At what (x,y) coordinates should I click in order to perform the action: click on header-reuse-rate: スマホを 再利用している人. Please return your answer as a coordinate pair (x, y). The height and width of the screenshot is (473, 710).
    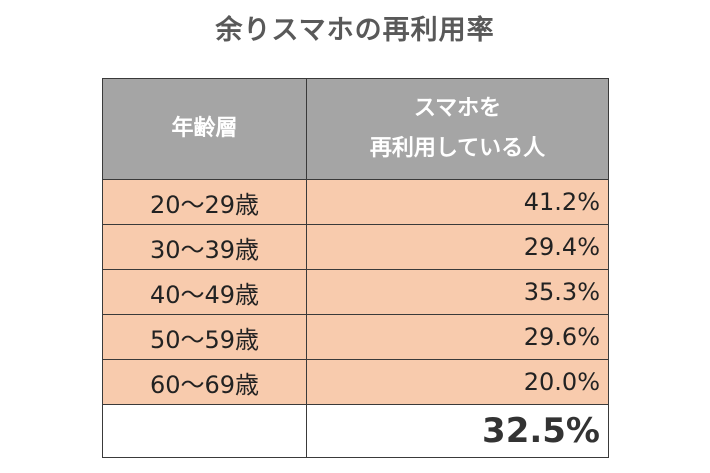
    Looking at the image, I should click on (457, 129).